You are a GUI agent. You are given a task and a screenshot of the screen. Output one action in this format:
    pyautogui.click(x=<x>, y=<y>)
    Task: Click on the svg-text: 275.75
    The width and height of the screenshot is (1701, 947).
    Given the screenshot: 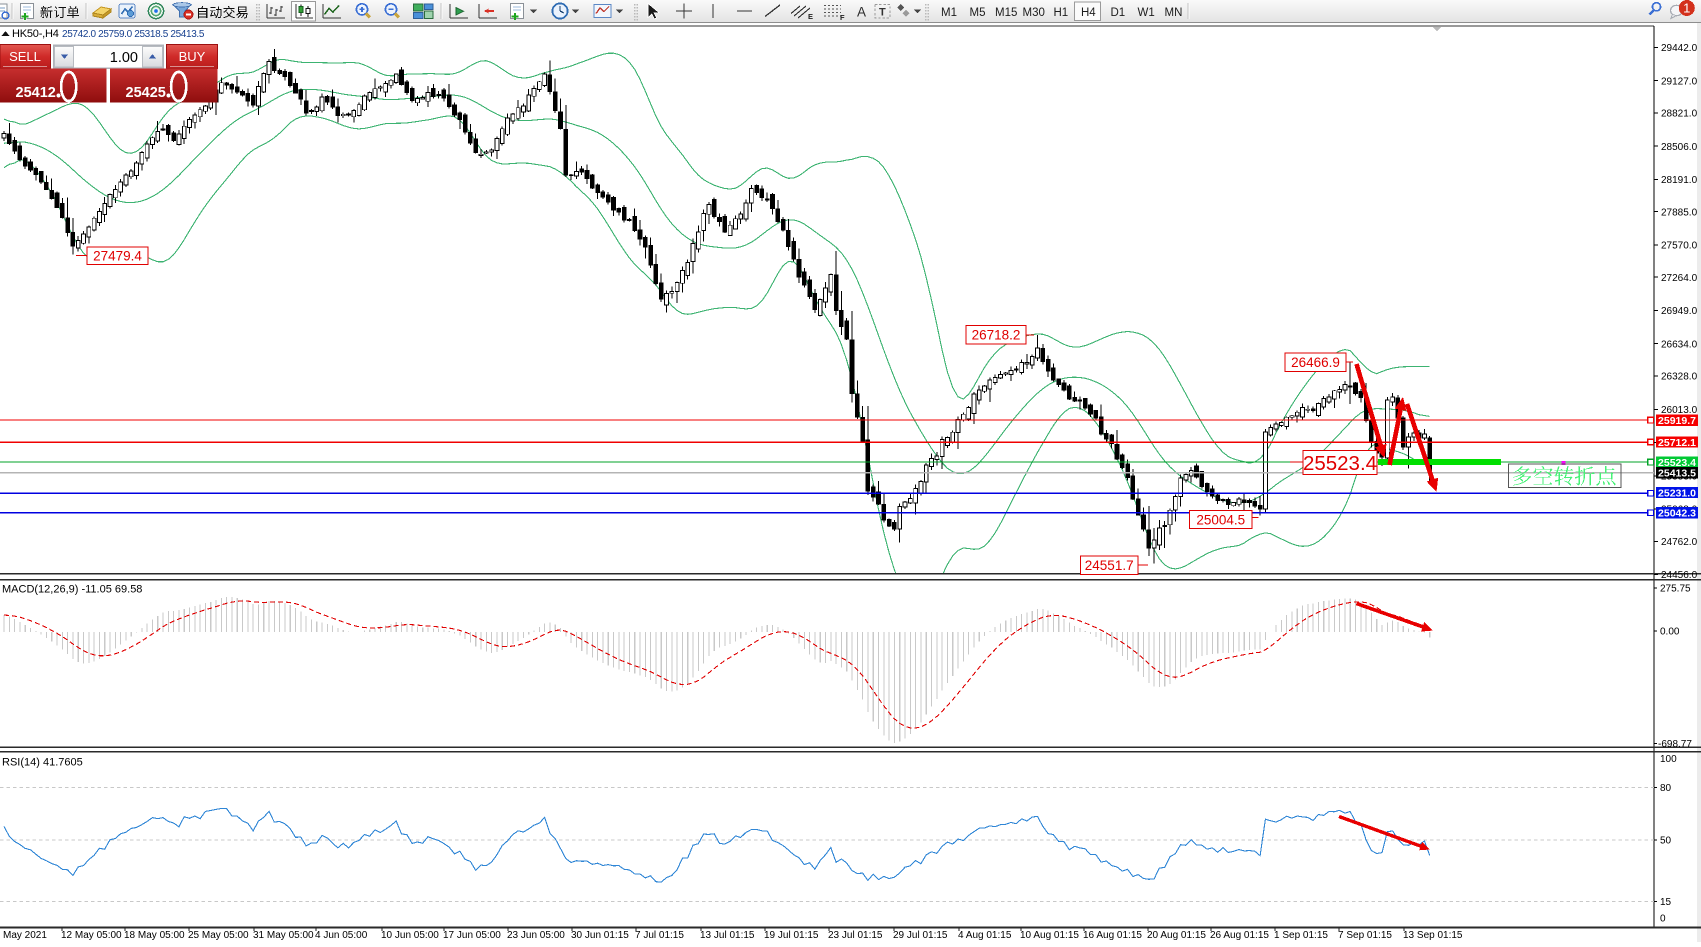 What is the action you would take?
    pyautogui.click(x=1675, y=589)
    